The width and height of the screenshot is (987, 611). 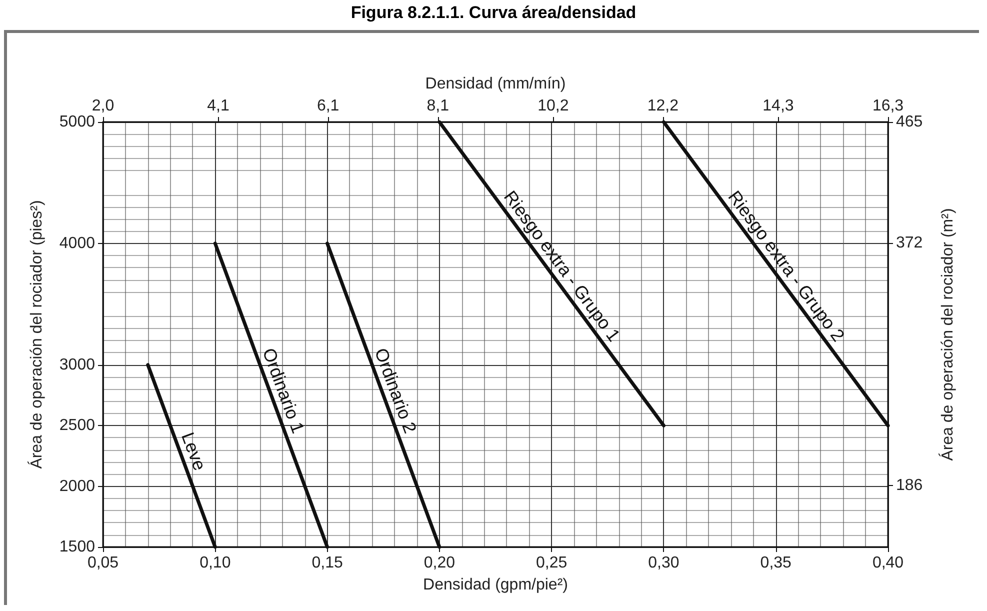 I want to click on y2-tick-label: 186, so click(x=909, y=485).